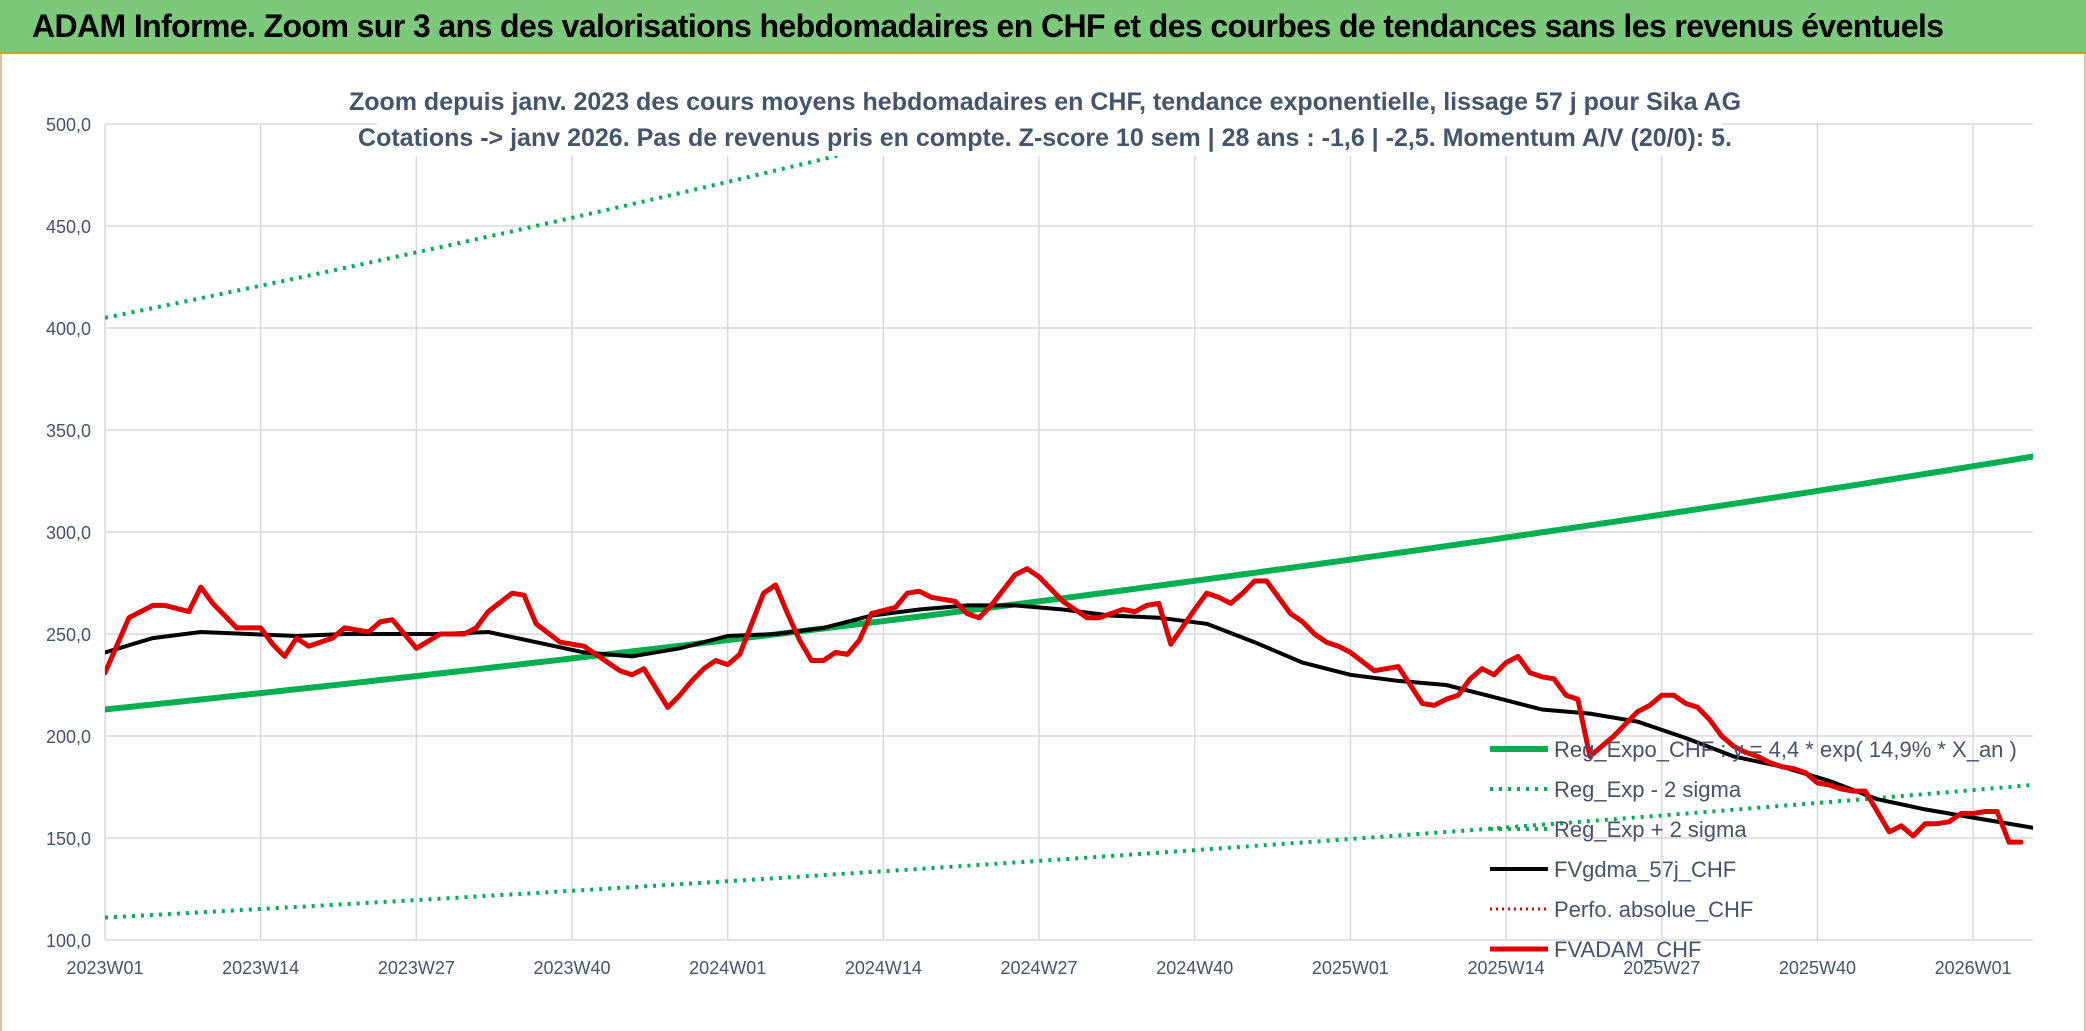 The image size is (2086, 1031). What do you see at coordinates (1650, 829) in the screenshot?
I see `legend-label-reg-exp-2-sigma: Reg_Exp + 2 sigma` at bounding box center [1650, 829].